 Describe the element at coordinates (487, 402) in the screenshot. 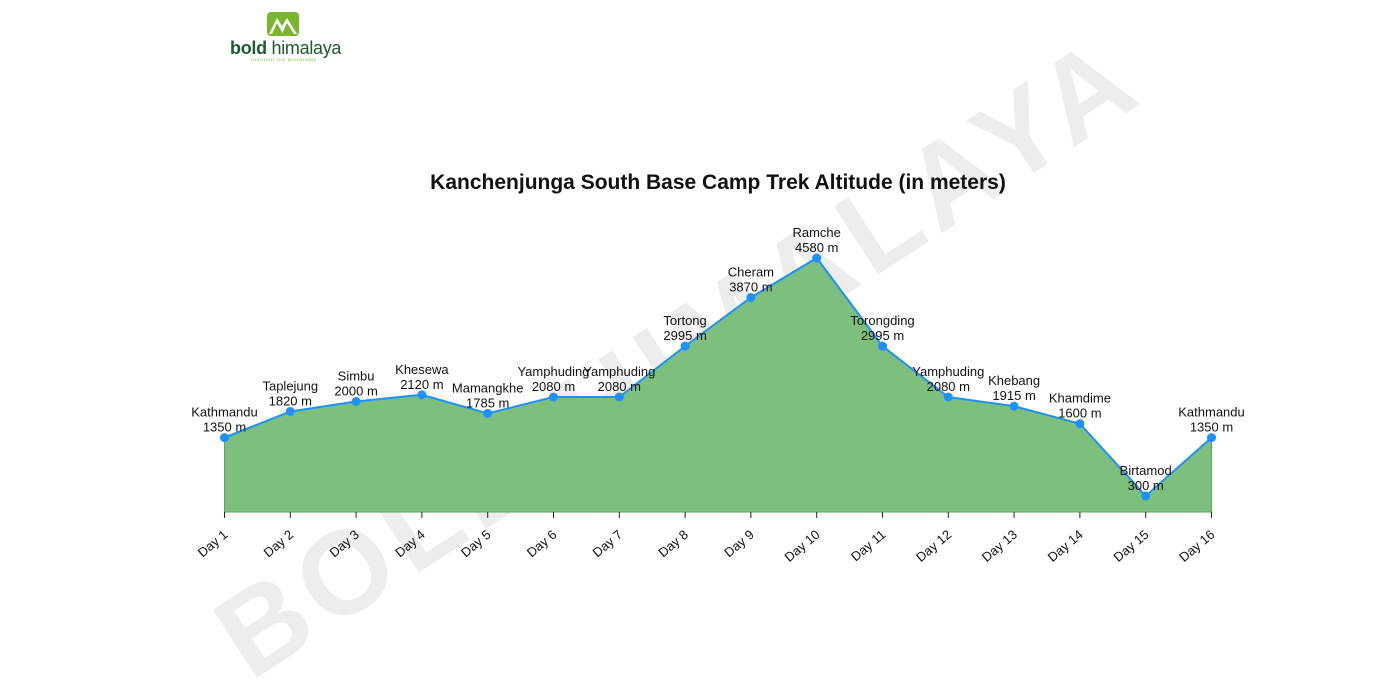

I see `point-value-label: 1785 m` at that location.